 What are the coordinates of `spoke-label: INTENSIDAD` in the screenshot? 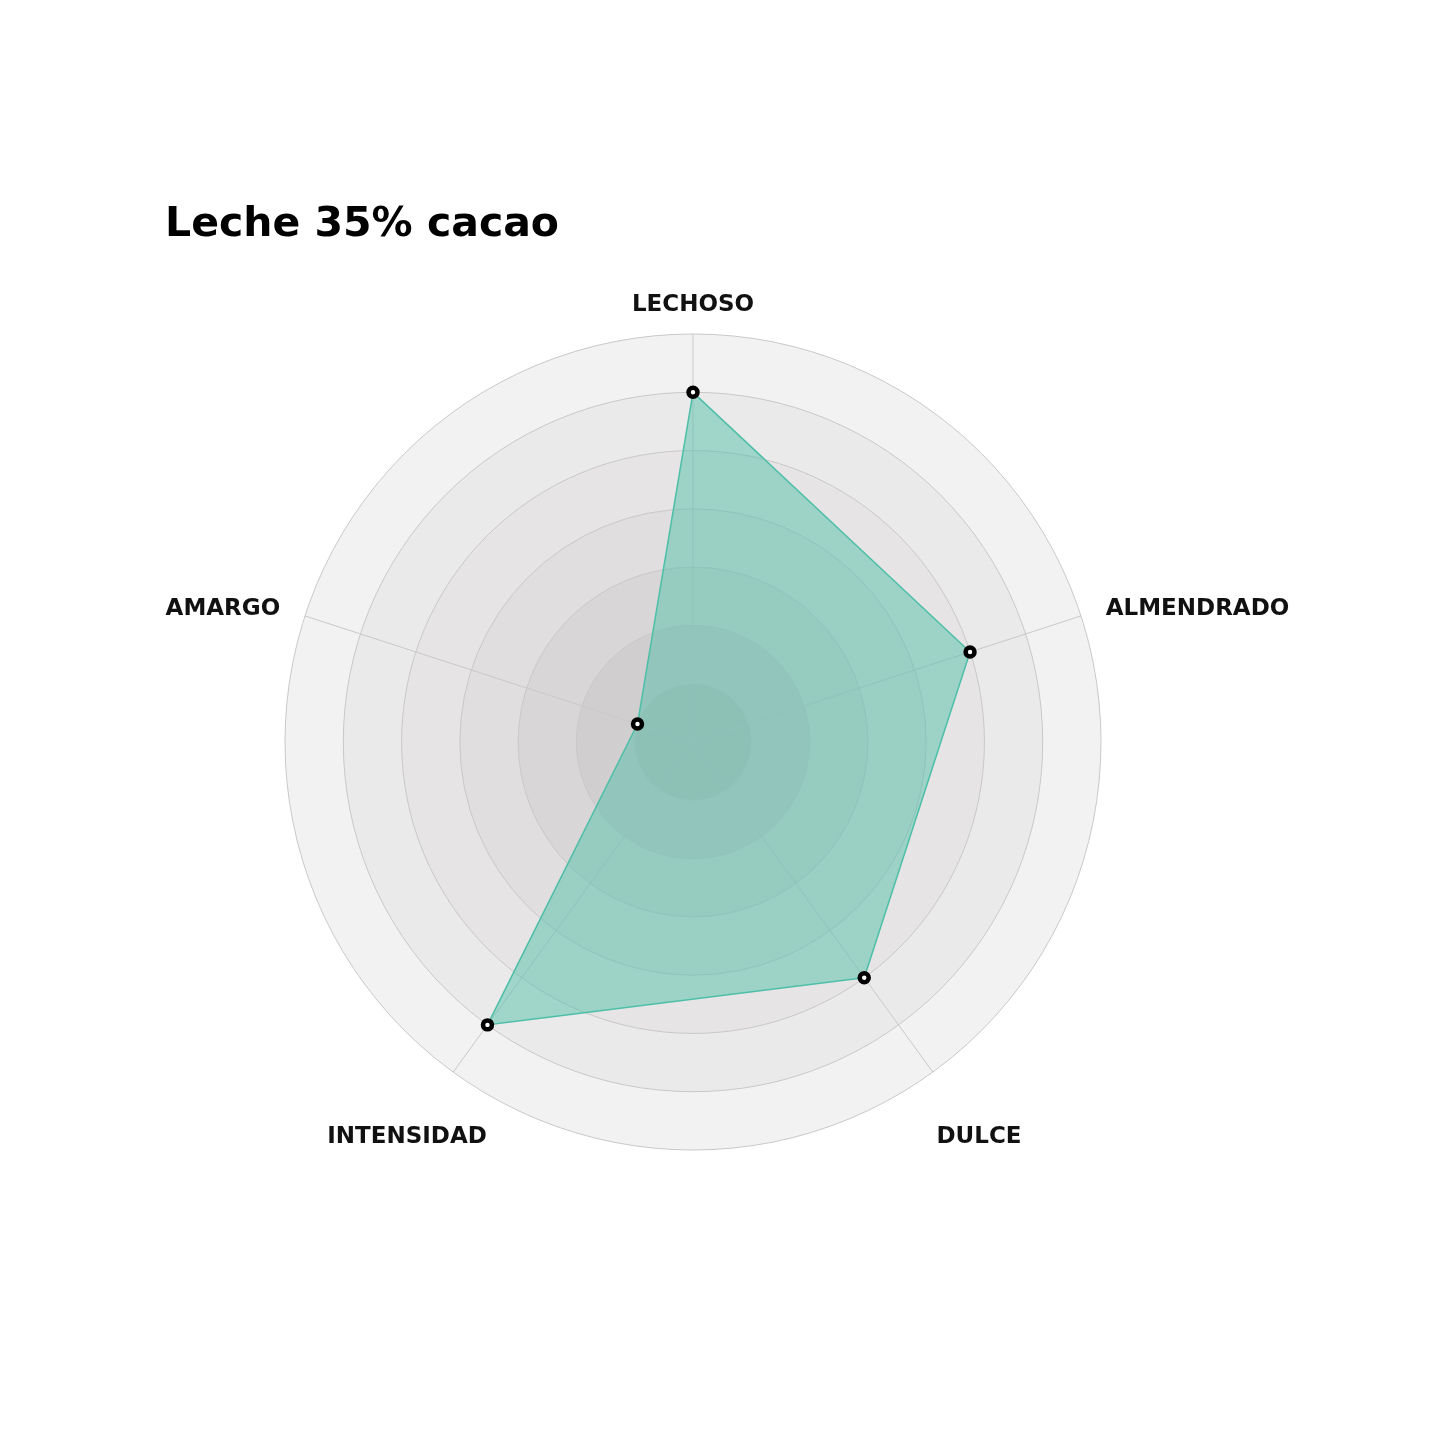 It's located at (407, 1134).